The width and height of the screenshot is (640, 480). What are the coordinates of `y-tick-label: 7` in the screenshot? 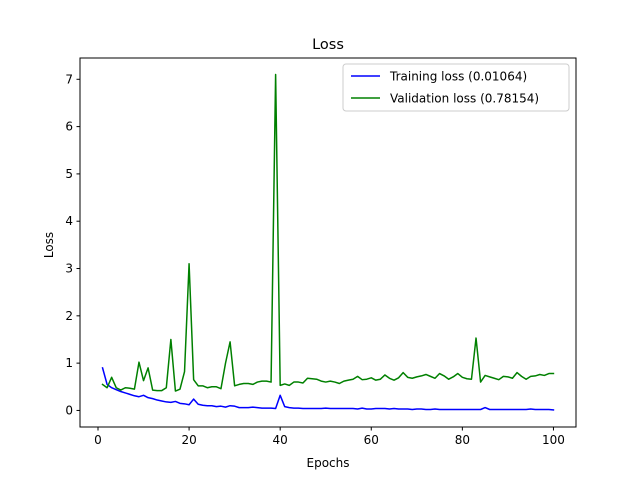 It's located at (69, 79).